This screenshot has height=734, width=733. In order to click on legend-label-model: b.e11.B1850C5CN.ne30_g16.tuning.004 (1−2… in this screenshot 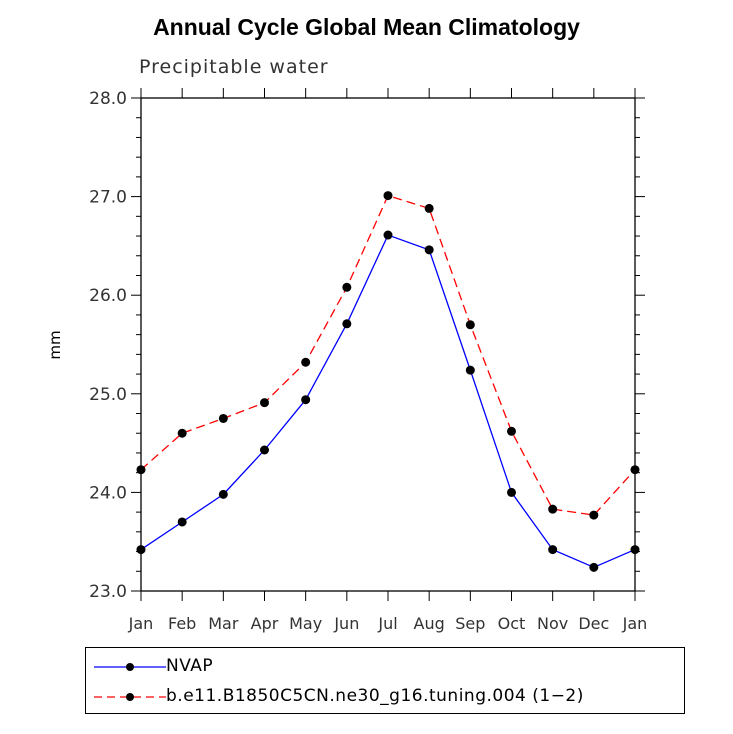, I will do `click(375, 696)`.